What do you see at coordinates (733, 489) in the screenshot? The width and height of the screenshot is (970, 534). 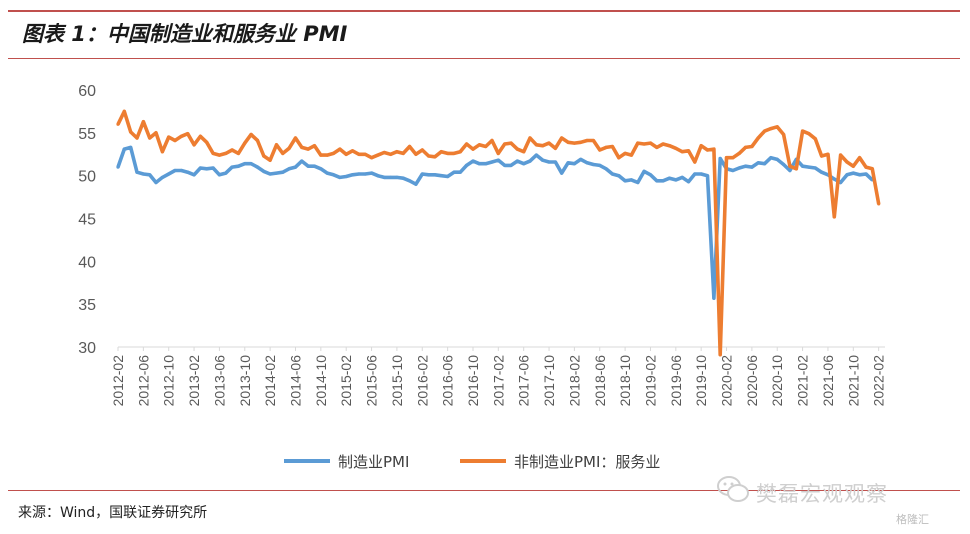 I see `wechat-icon` at bounding box center [733, 489].